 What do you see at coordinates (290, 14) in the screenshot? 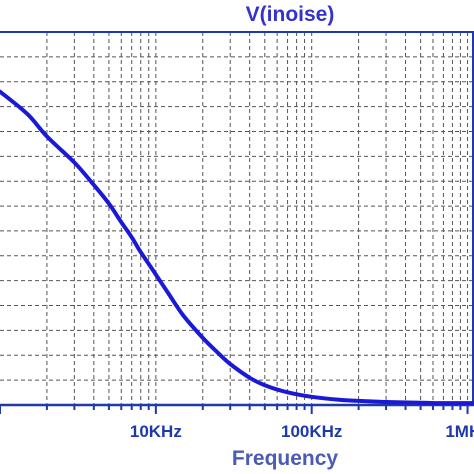
I see `chart-title: V(inoise)` at bounding box center [290, 14].